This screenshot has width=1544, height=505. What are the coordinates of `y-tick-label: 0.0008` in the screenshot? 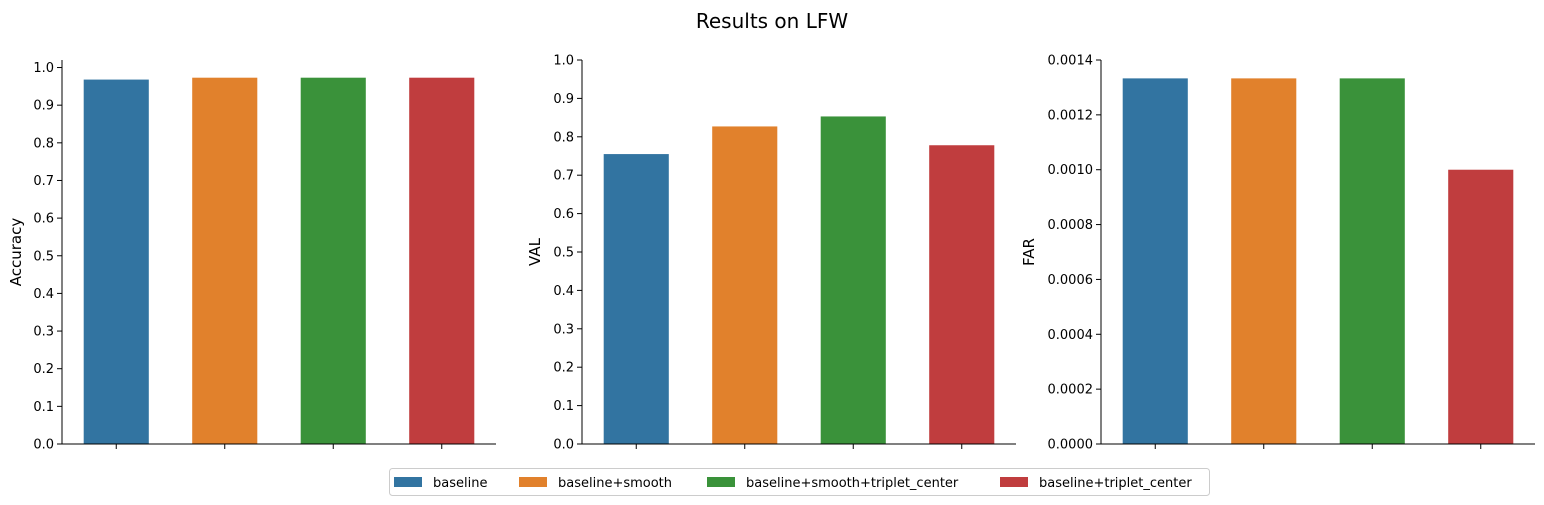 It's located at (1071, 225).